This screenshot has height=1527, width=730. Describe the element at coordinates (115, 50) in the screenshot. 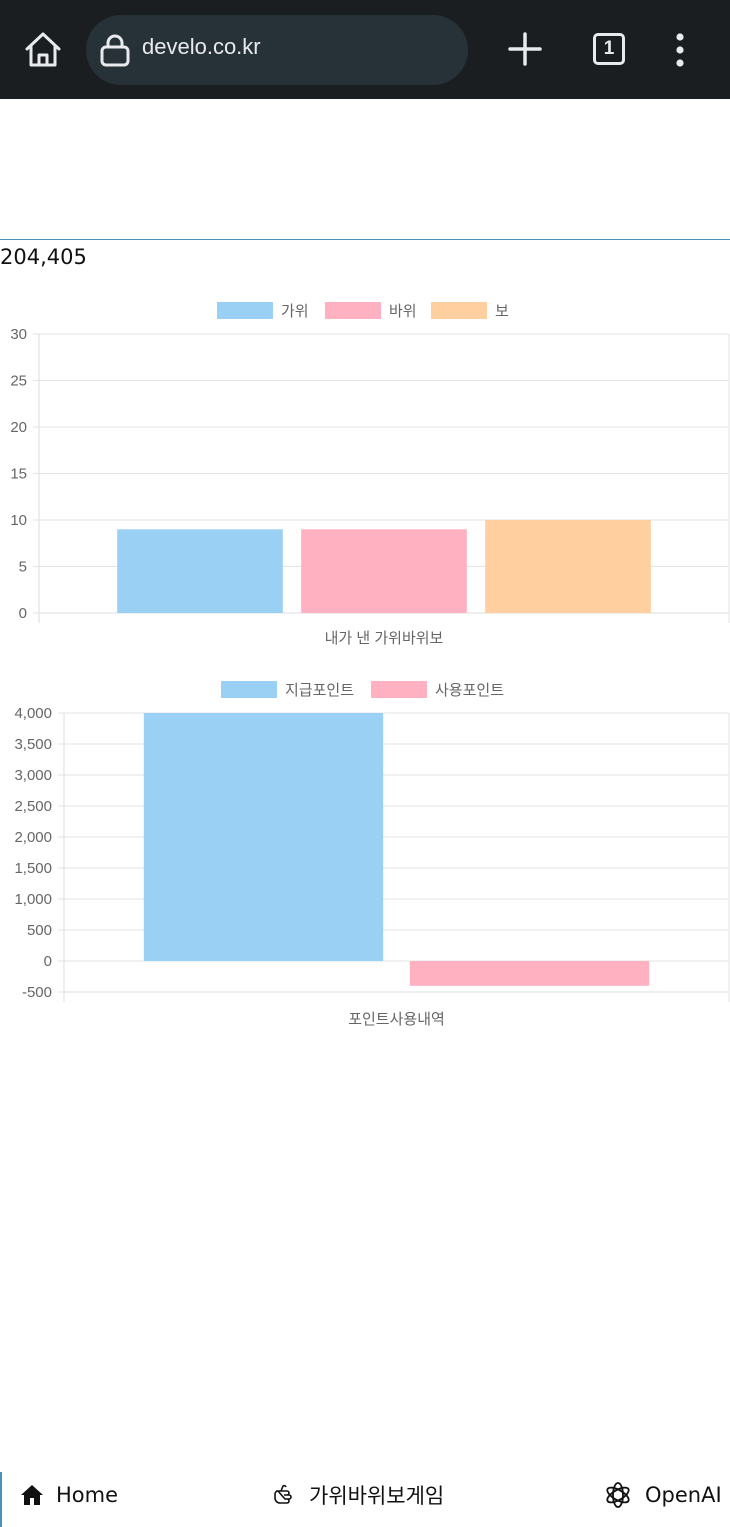

I see `lock-icon` at that location.